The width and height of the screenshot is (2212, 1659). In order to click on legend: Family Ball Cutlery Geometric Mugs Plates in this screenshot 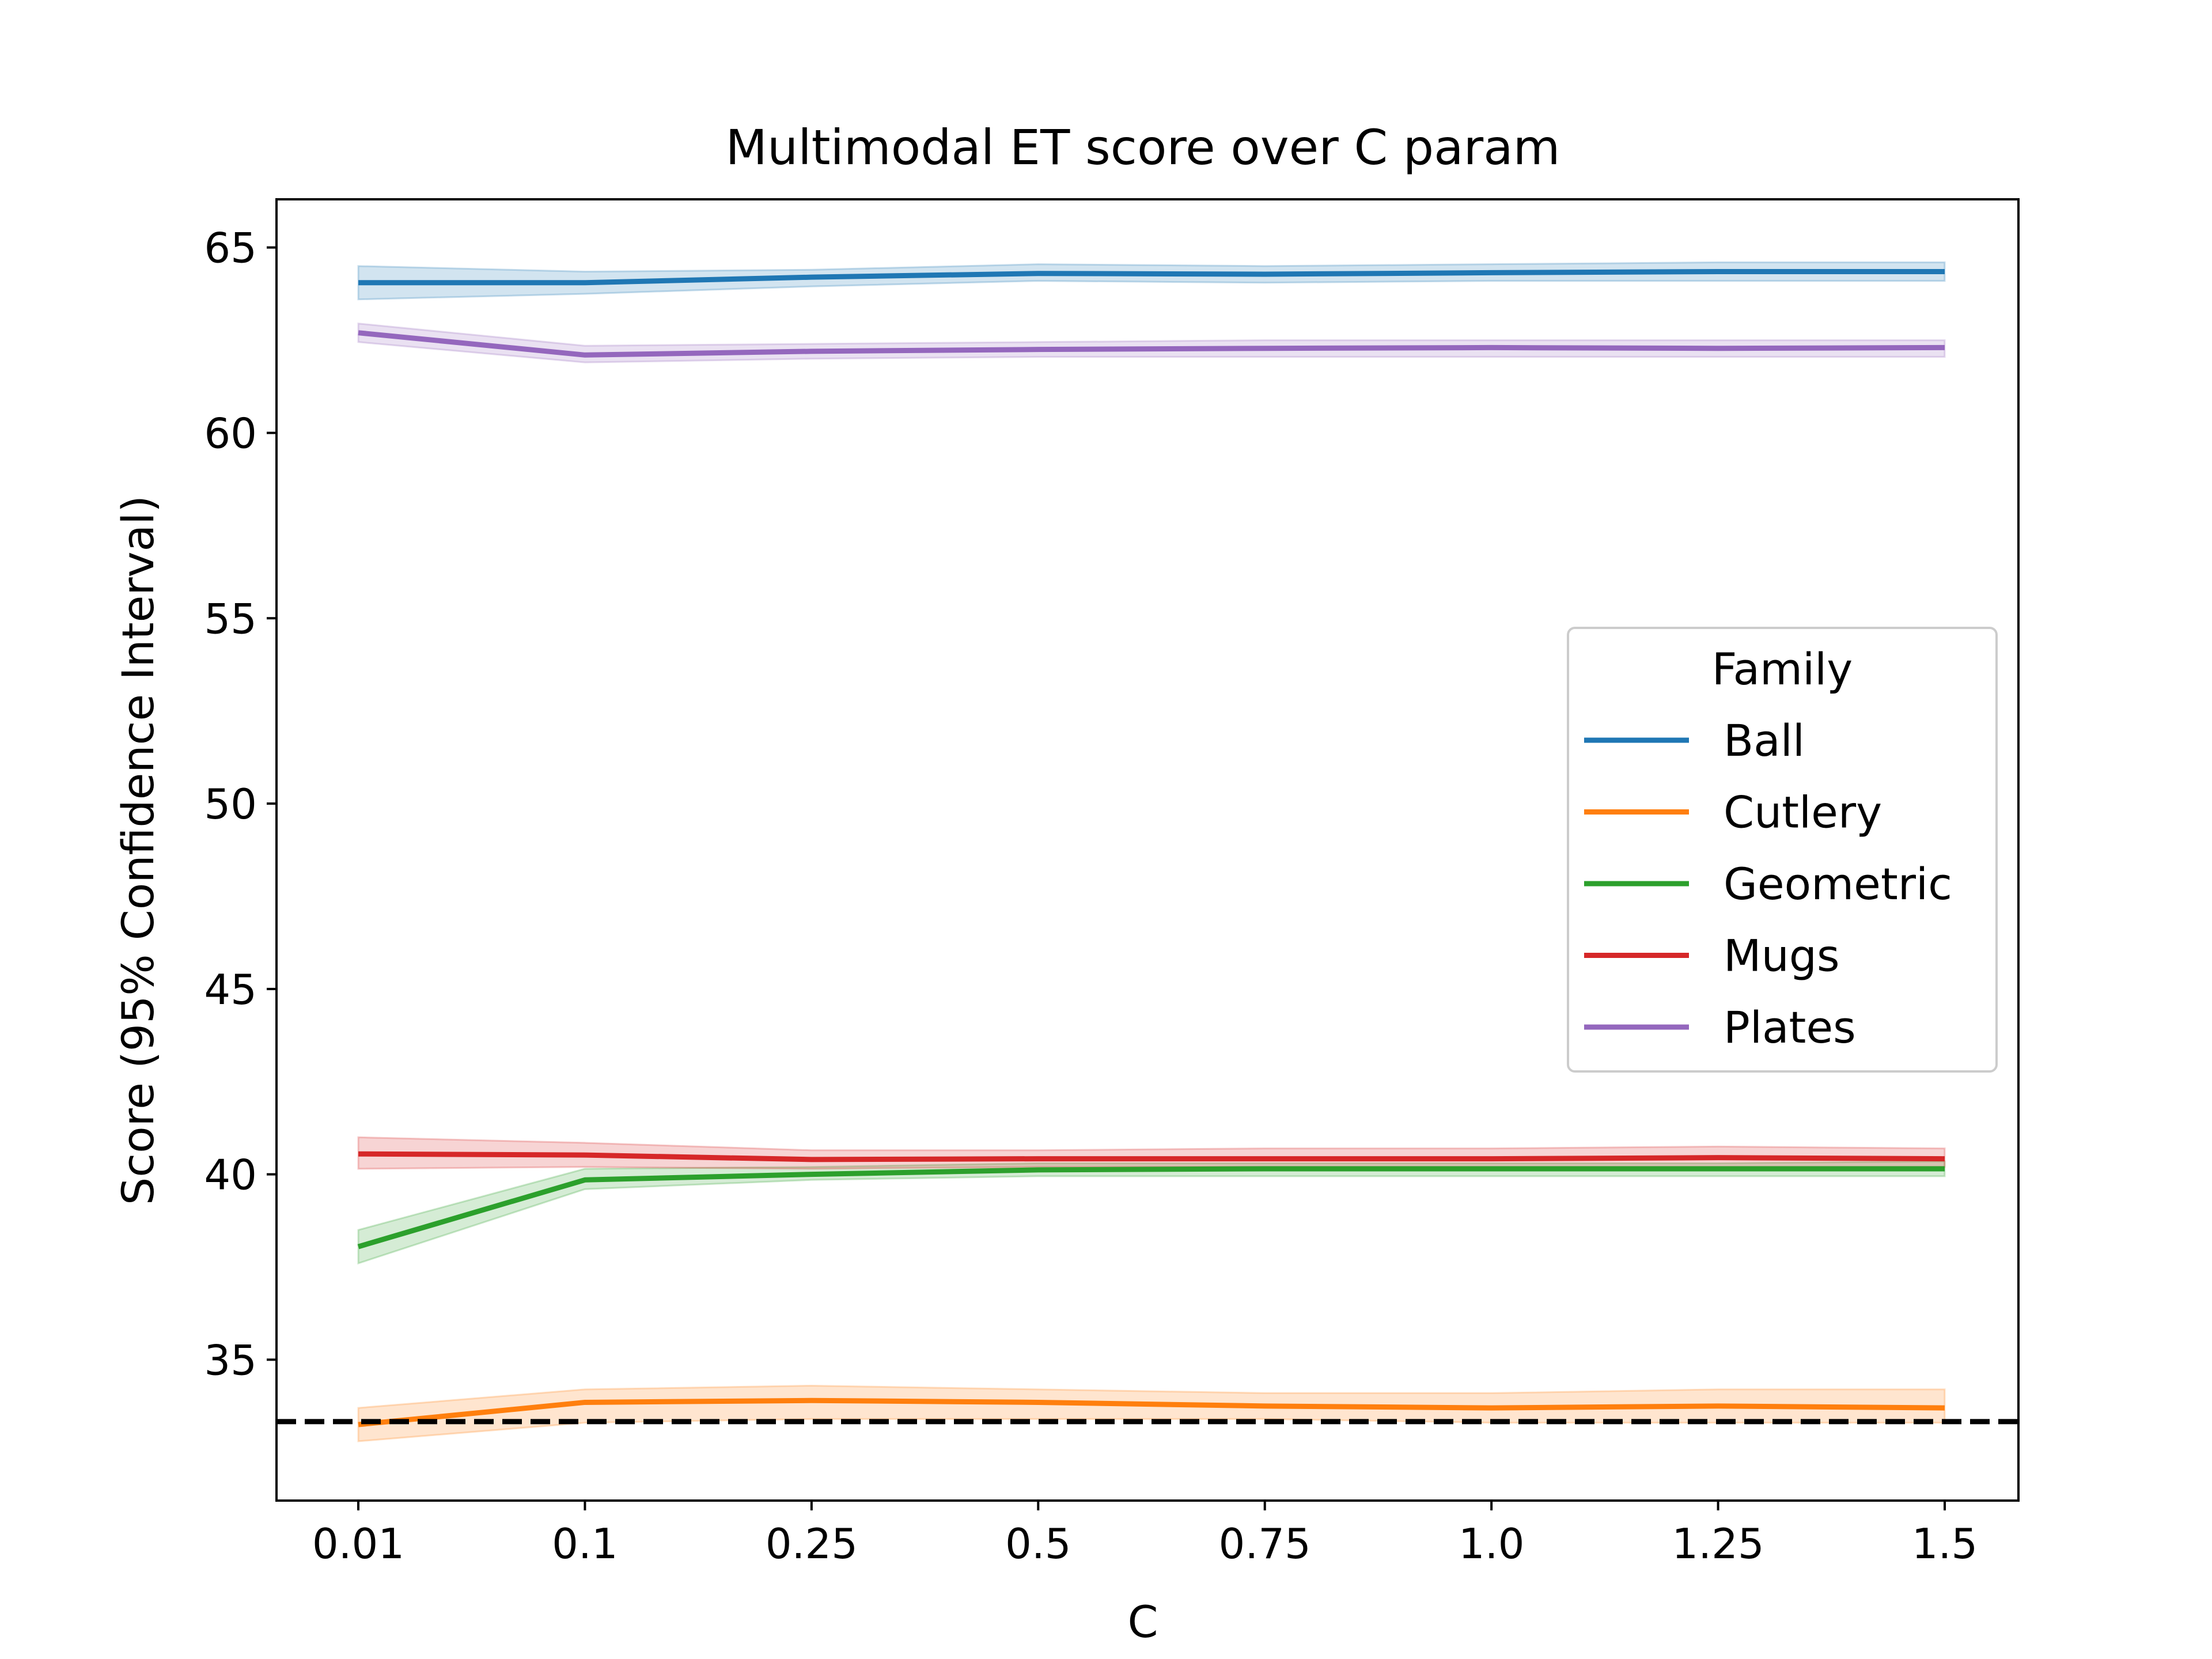, I will do `click(1782, 850)`.